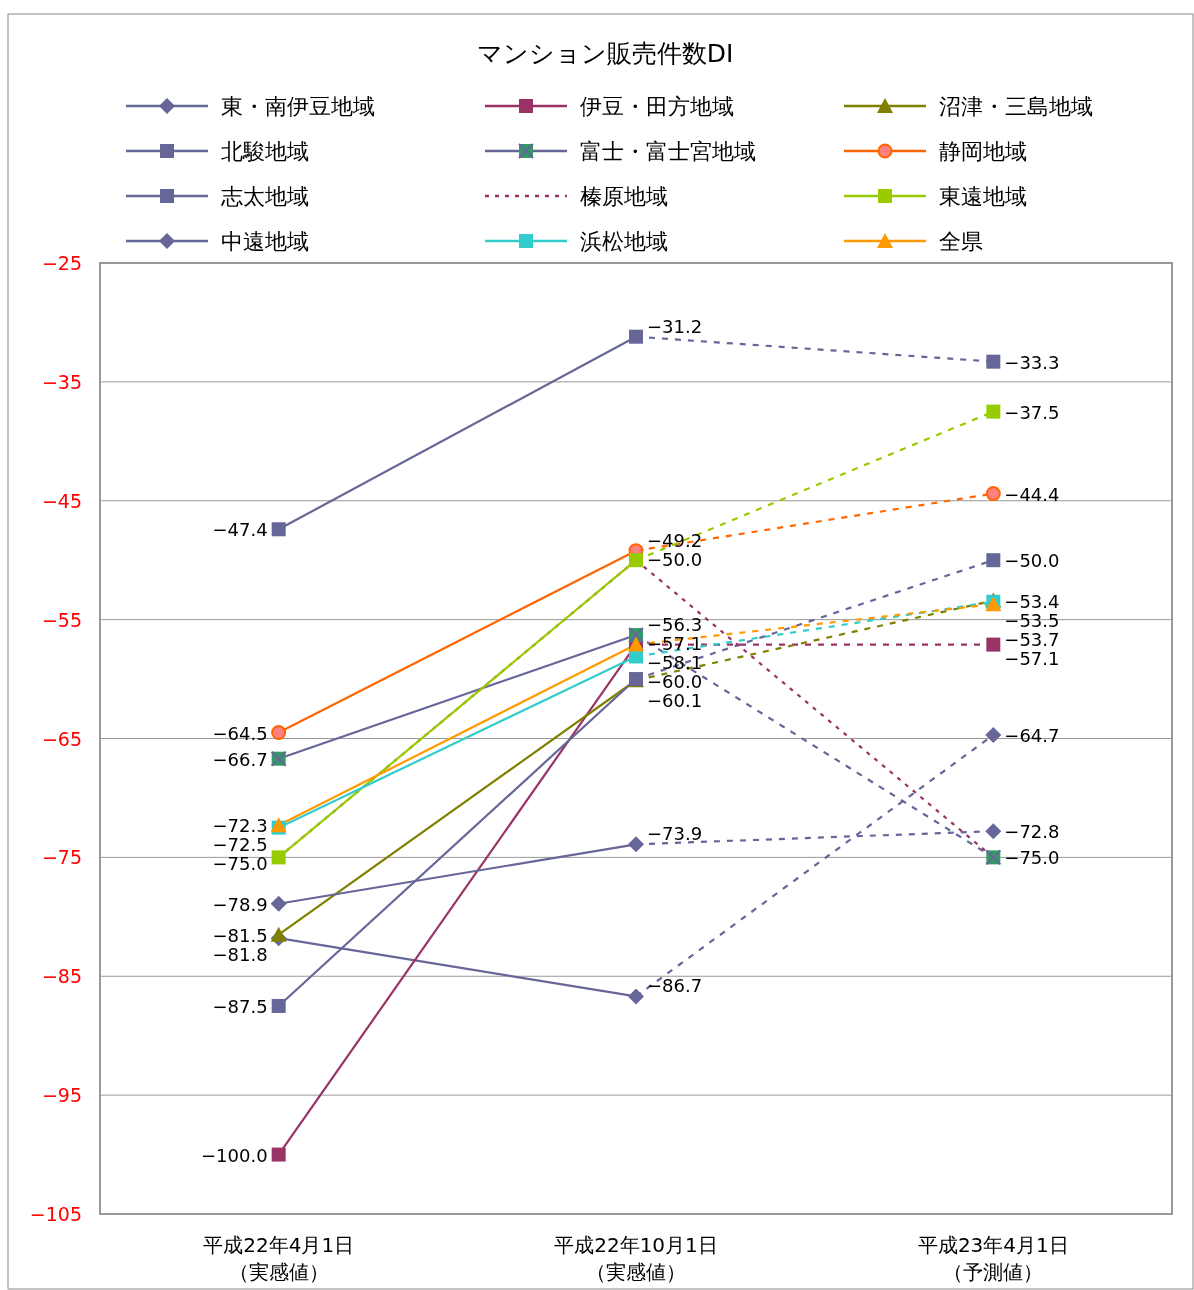 This screenshot has width=1194, height=1290. What do you see at coordinates (61, 1095) in the screenshot?
I see `y-tick-label: −95` at bounding box center [61, 1095].